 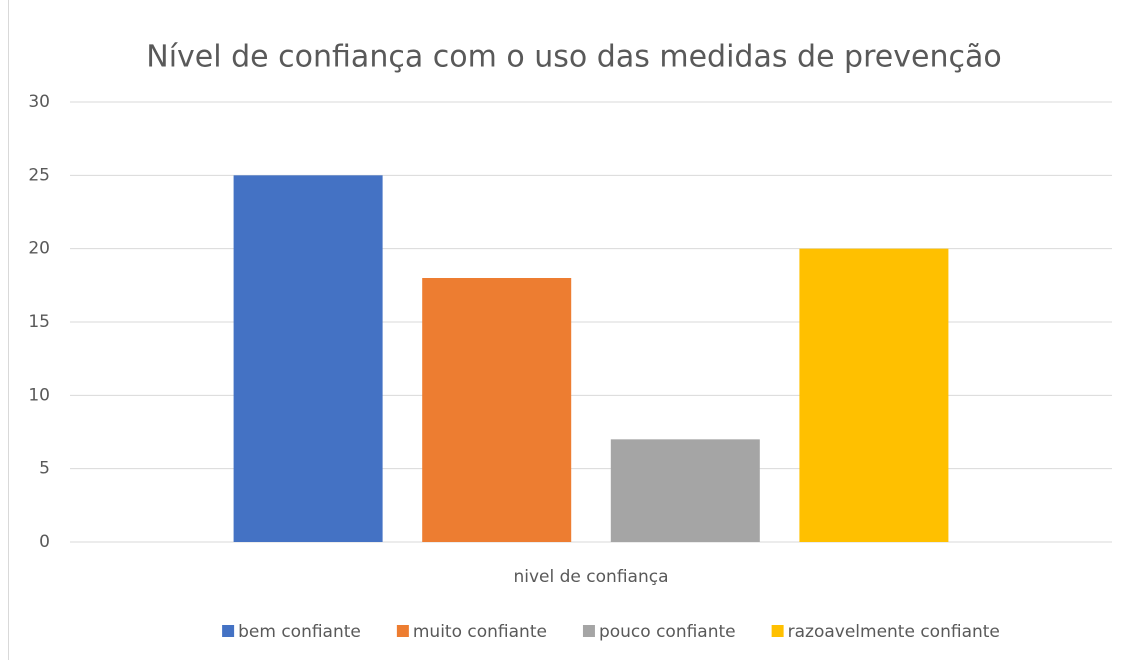 What do you see at coordinates (667, 632) in the screenshot?
I see `legend-label: pouco confiante` at bounding box center [667, 632].